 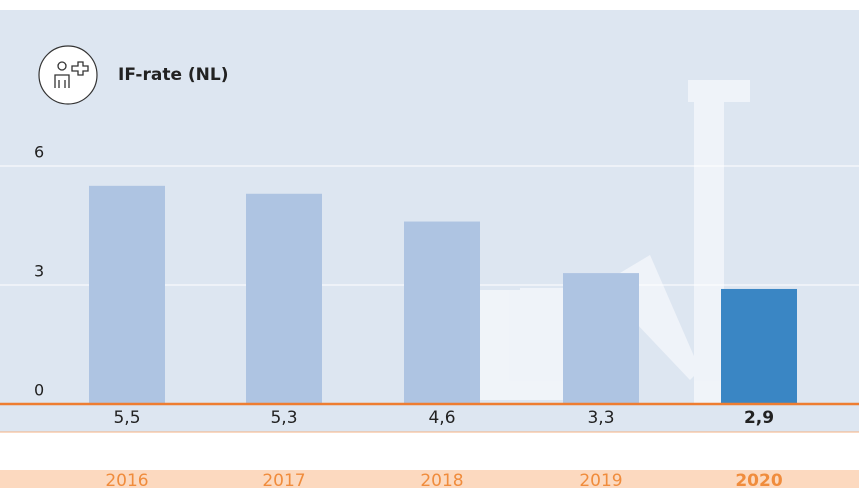 I want to click on chart-title: IF-rate (NL), so click(x=173, y=75).